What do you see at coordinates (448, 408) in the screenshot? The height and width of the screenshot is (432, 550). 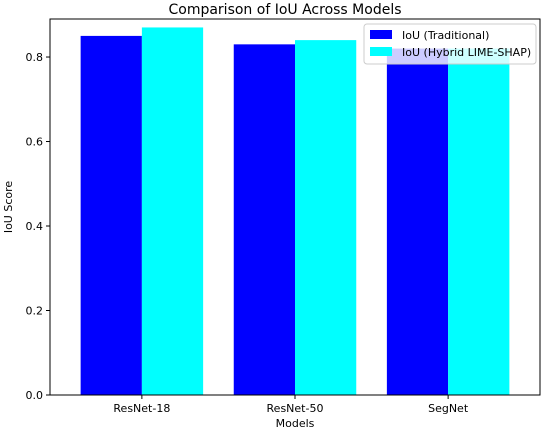 I see `x-tick-label: SegNet` at bounding box center [448, 408].